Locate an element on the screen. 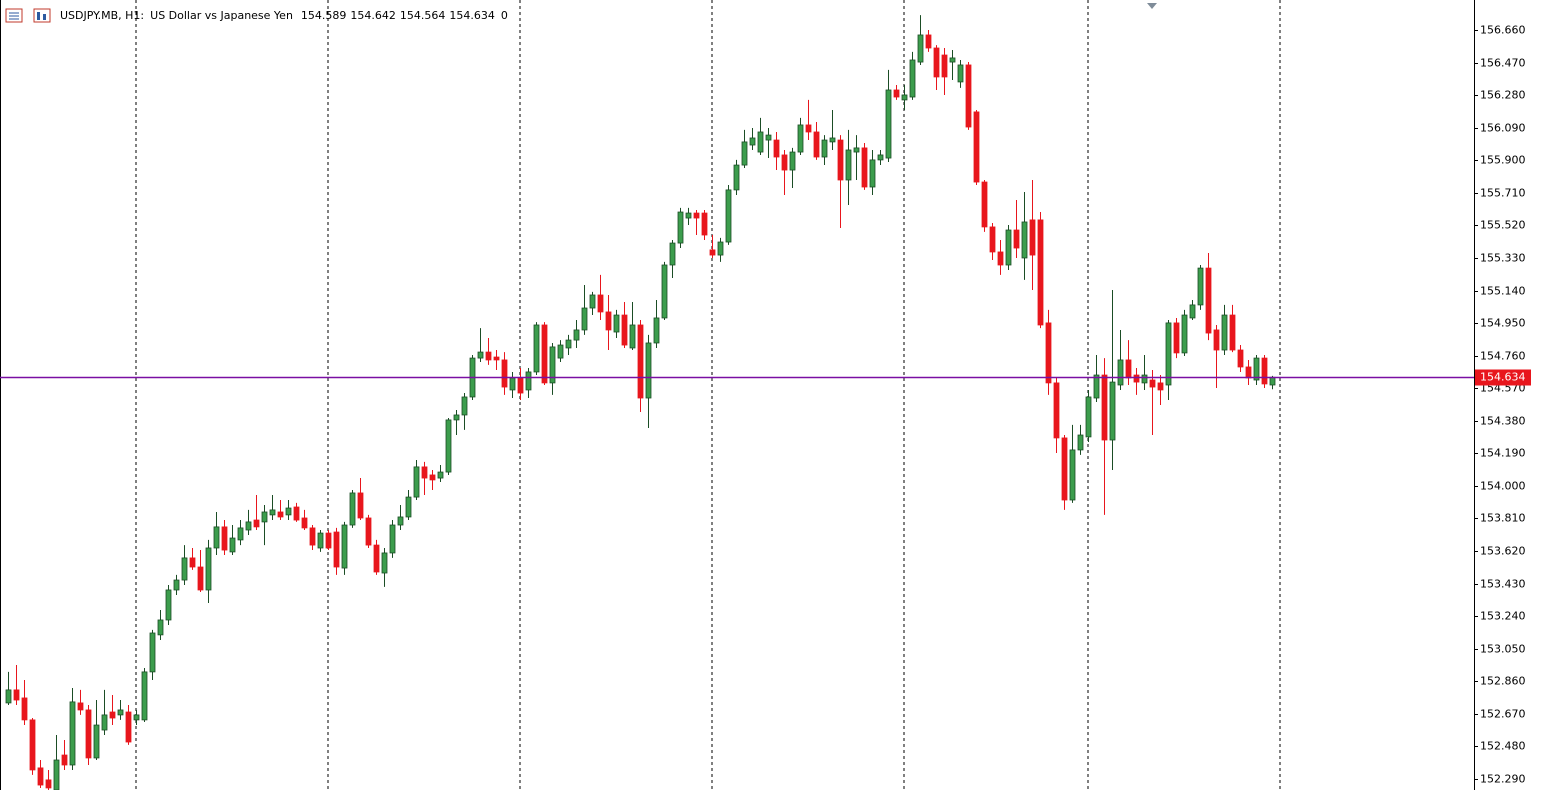 Image resolution: width=1544 pixels, height=790 pixels. y-tick-label: 152.480 is located at coordinates (1503, 746).